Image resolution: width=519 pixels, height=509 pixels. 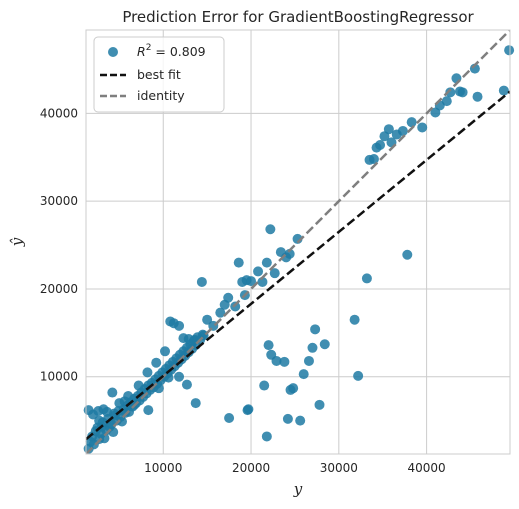 I want to click on y-axis-label: ŷ, so click(x=17, y=242).